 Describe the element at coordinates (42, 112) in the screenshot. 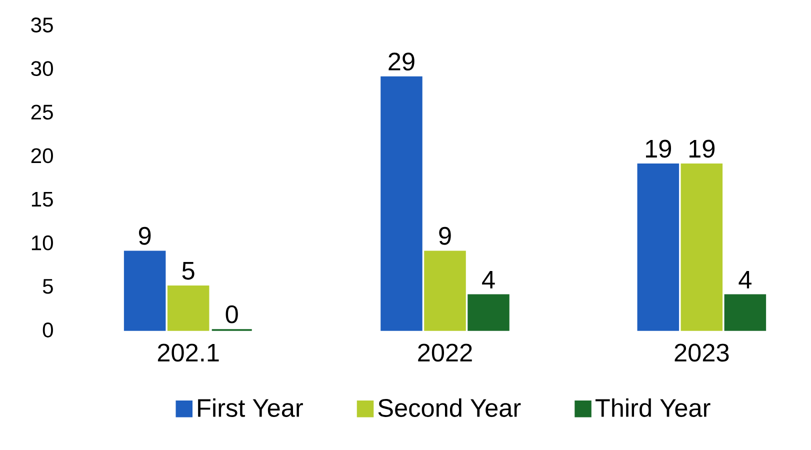

I see `y-tick-label: 25` at that location.